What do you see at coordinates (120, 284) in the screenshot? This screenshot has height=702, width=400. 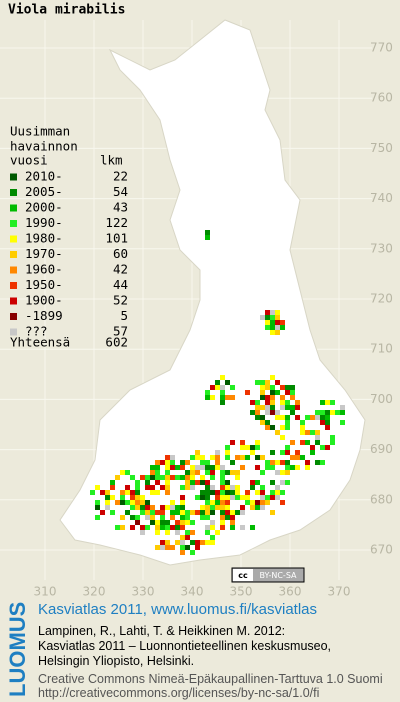 I see `legend-count: 44` at bounding box center [120, 284].